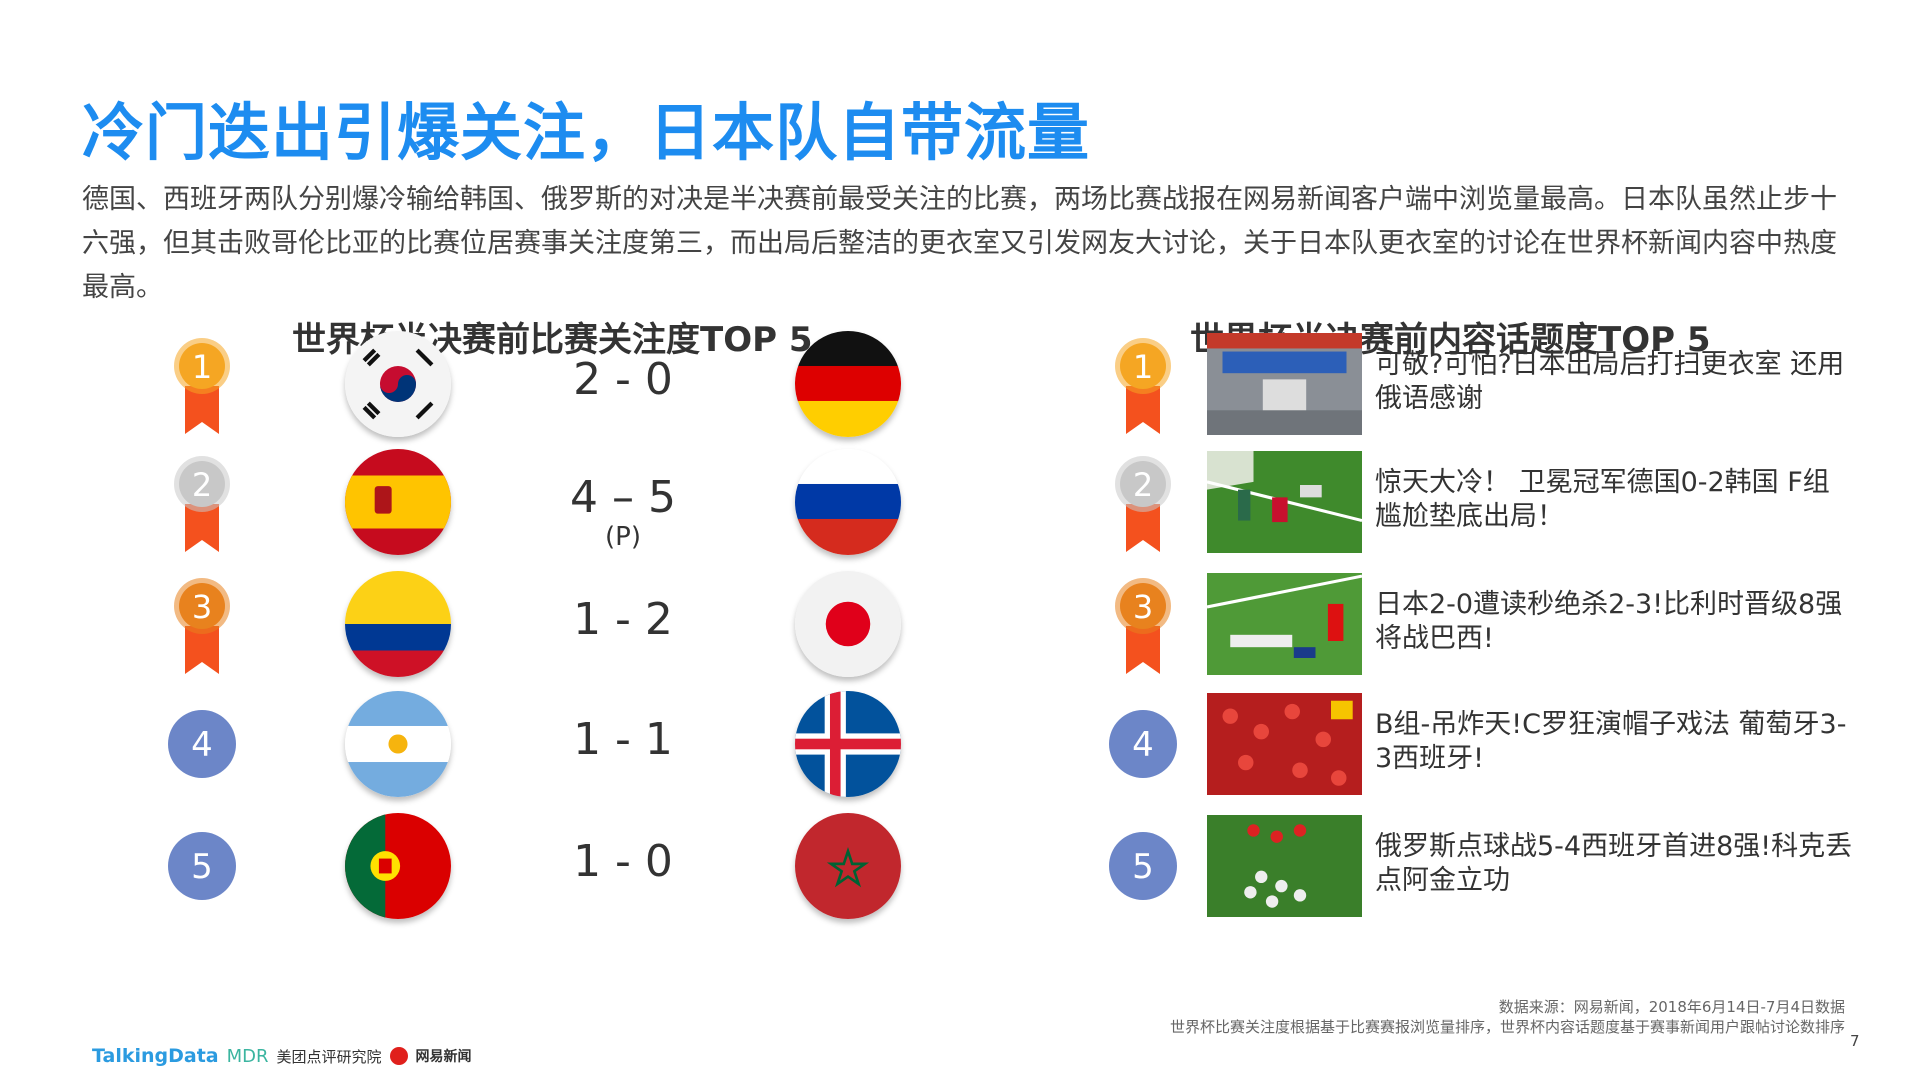  What do you see at coordinates (848, 384) in the screenshot?
I see `germany-flag` at bounding box center [848, 384].